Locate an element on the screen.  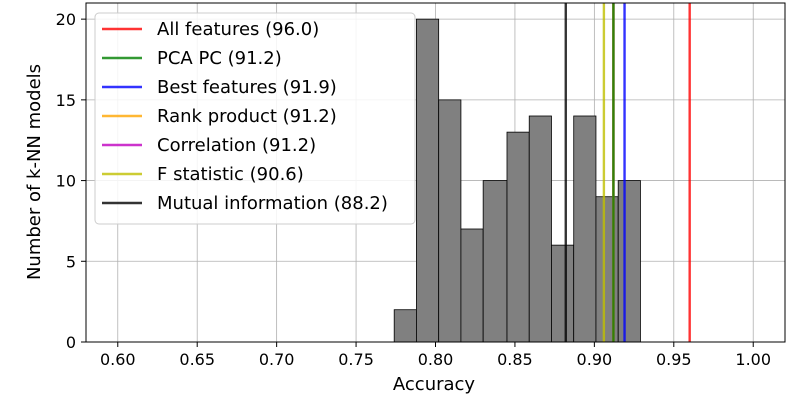
y-tick-label: 15 is located at coordinates (66, 100).